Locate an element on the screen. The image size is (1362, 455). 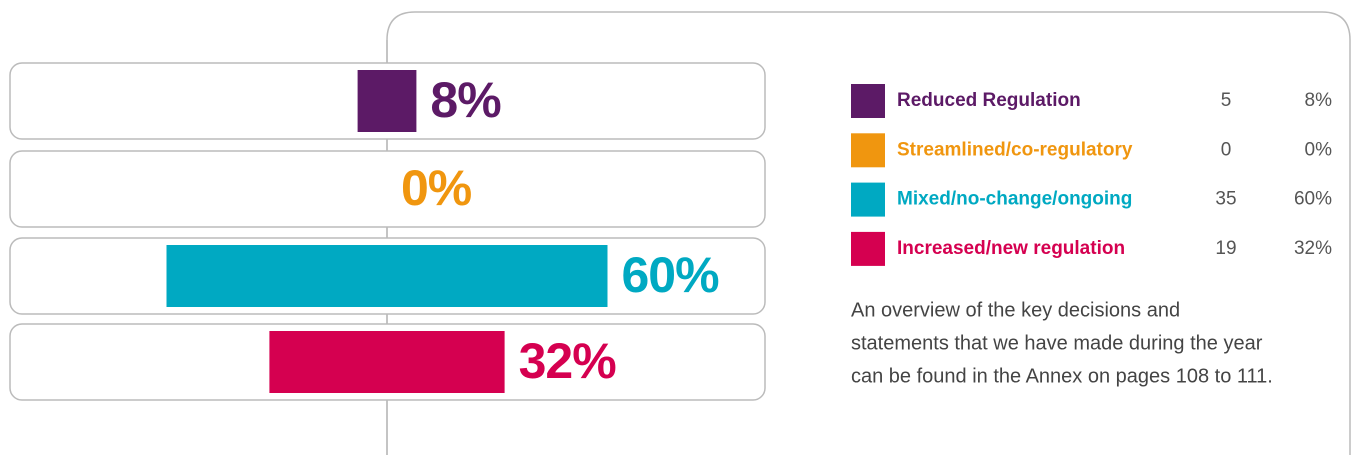
legend-count: 19 is located at coordinates (1225, 248).